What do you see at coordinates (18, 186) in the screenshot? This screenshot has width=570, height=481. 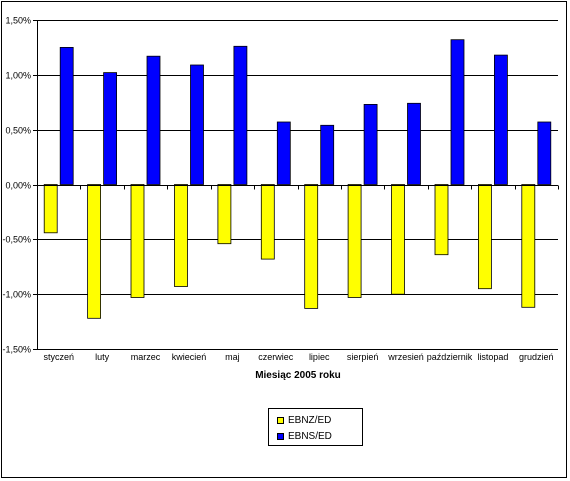 I see `y-tick-label: 0,00%` at bounding box center [18, 186].